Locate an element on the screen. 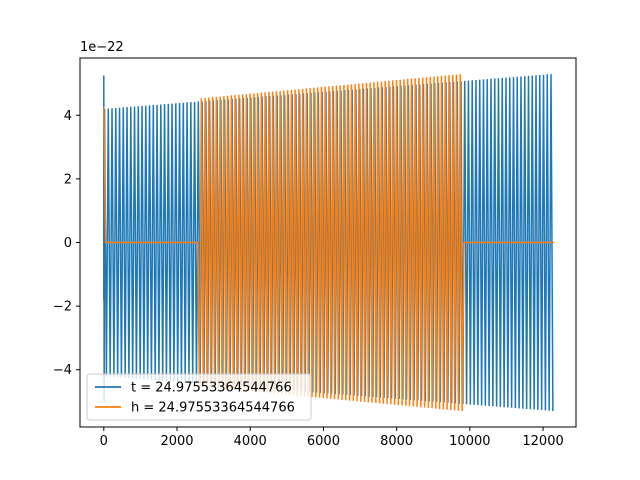  y-offset-label: 1e−22 is located at coordinates (102, 47).